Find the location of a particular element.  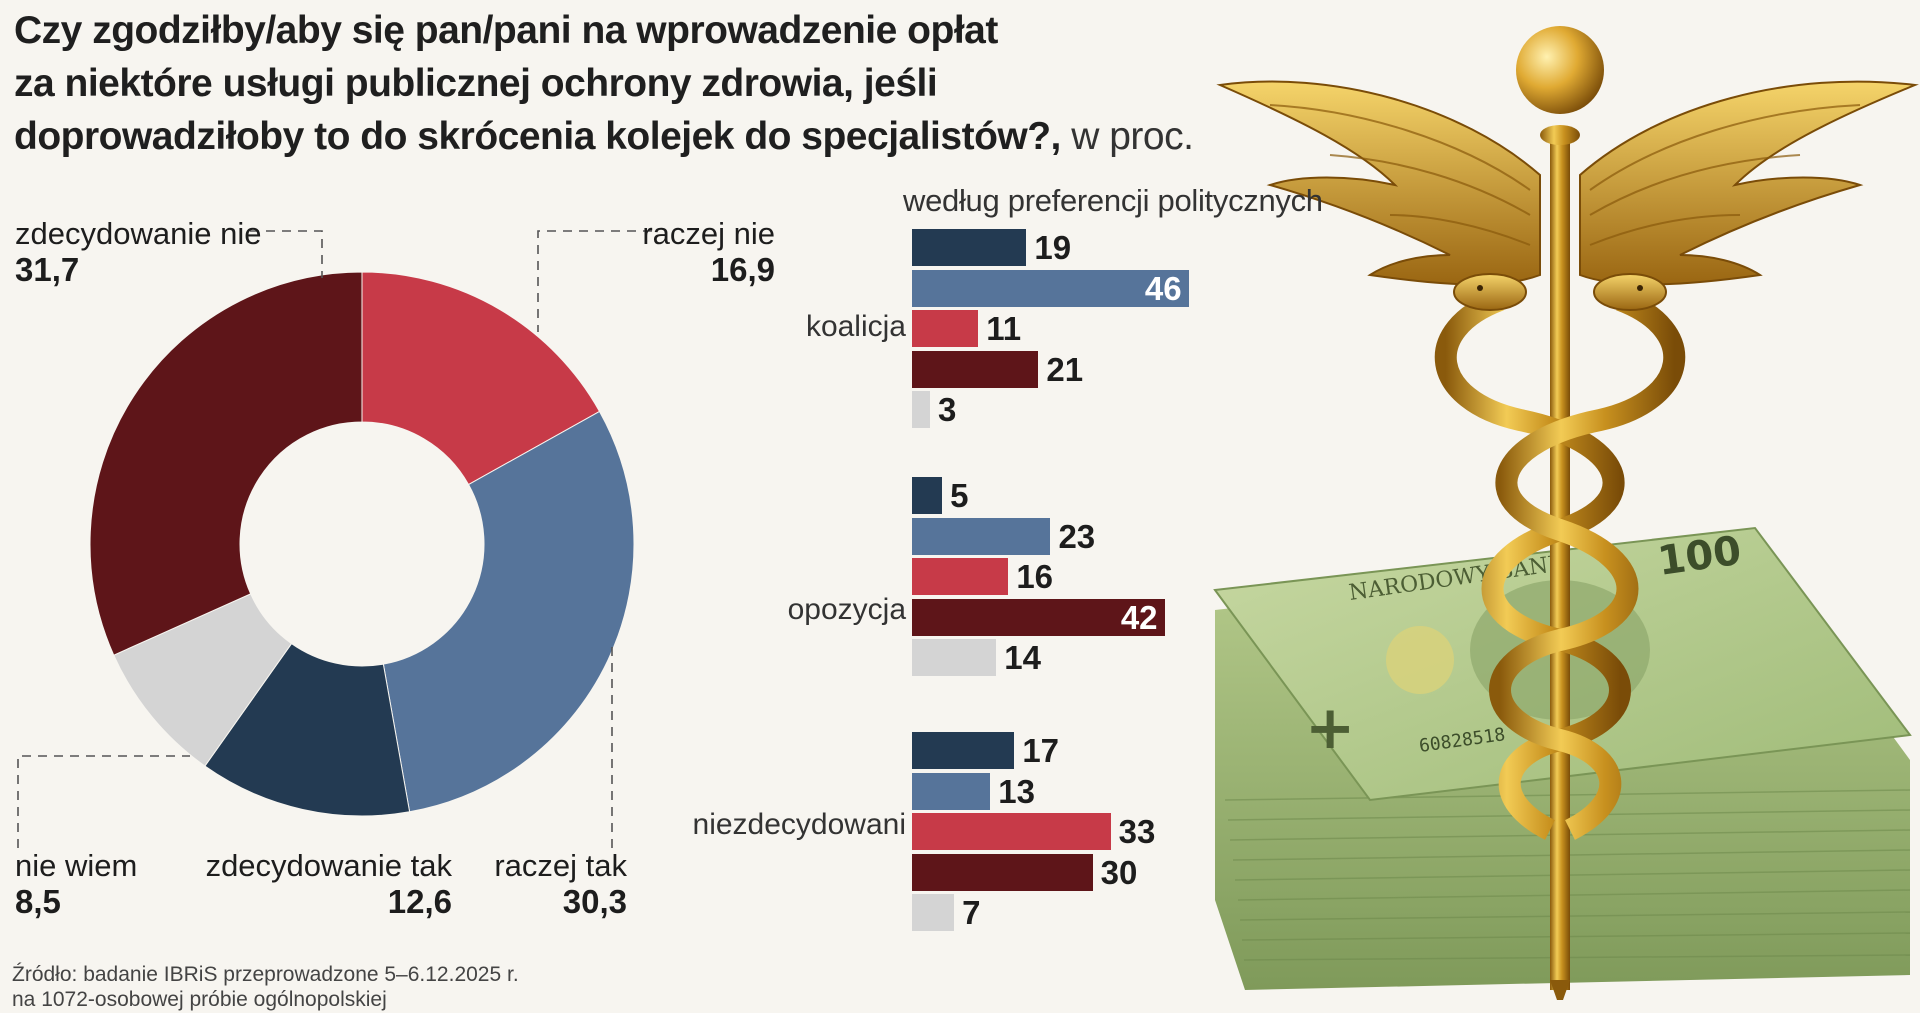

group-label-niezdecydowani: niezdecydowani is located at coordinates (799, 824).